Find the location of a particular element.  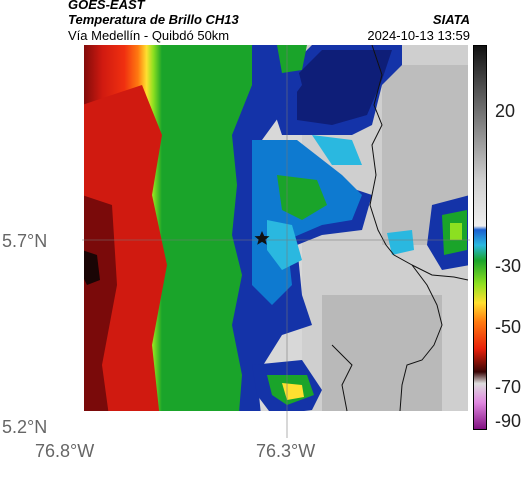

temperature-colorbar is located at coordinates (480, 237).